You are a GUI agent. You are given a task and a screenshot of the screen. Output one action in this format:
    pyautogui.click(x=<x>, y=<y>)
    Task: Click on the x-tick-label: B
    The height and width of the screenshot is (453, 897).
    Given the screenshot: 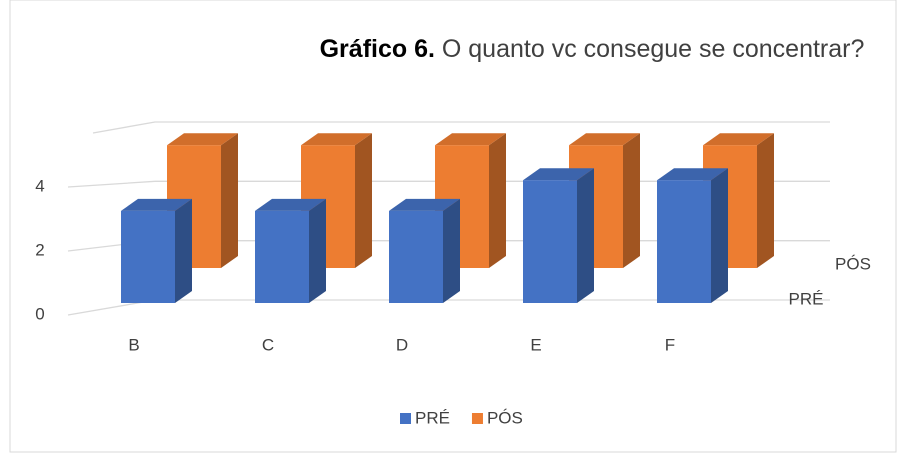 What is the action you would take?
    pyautogui.click(x=133, y=344)
    